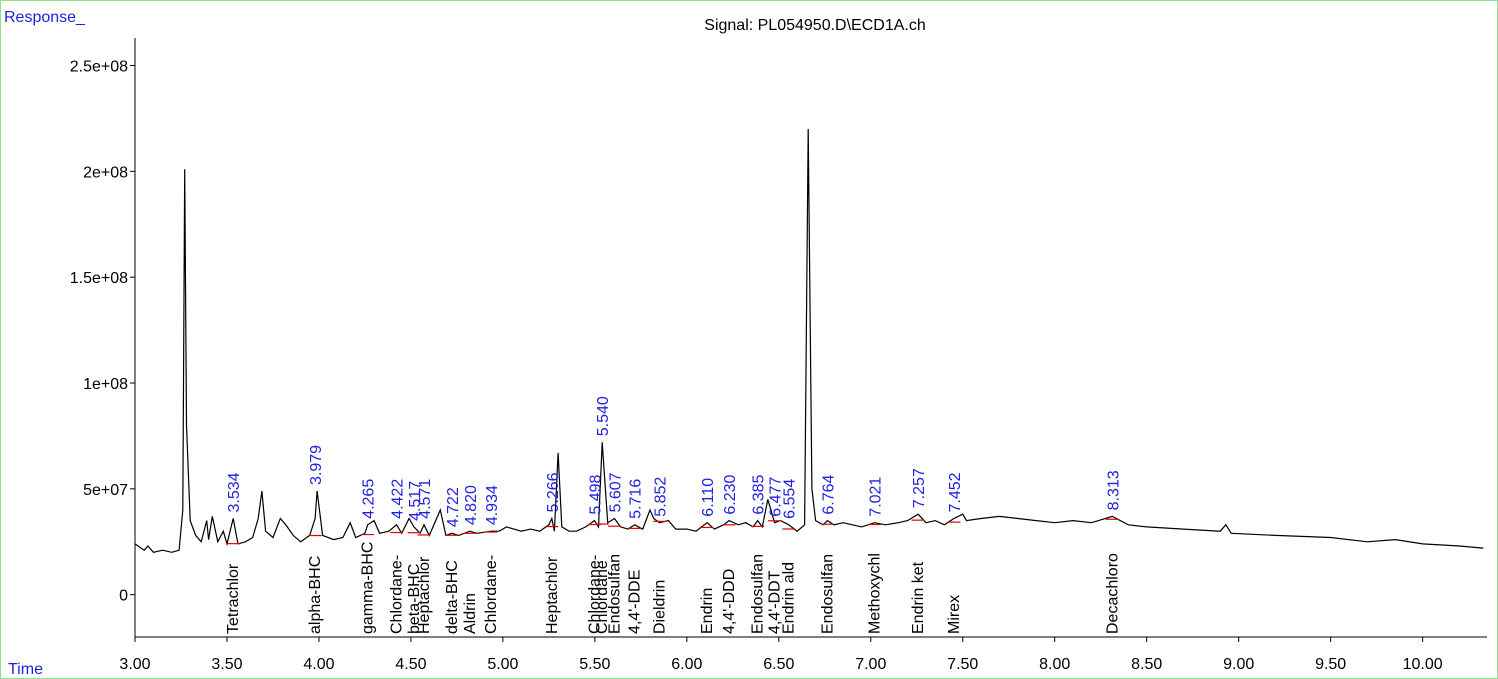 The width and height of the screenshot is (1498, 679). I want to click on y-tick-label: 2.5e+08, so click(99, 67).